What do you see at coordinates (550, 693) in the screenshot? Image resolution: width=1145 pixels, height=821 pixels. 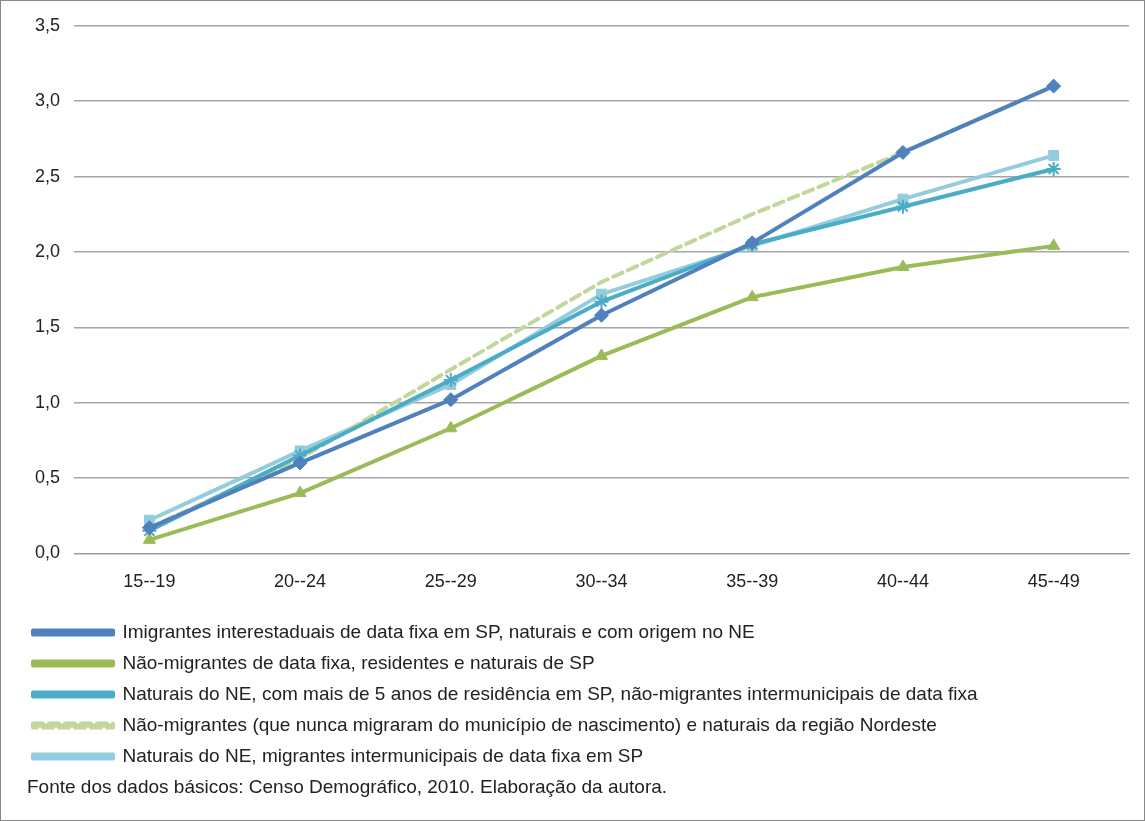 I see `legend-label: Naturais do NE, com mais de 5 anos de residência em SP, não-migrantes intermunicipais de data fixa` at bounding box center [550, 693].